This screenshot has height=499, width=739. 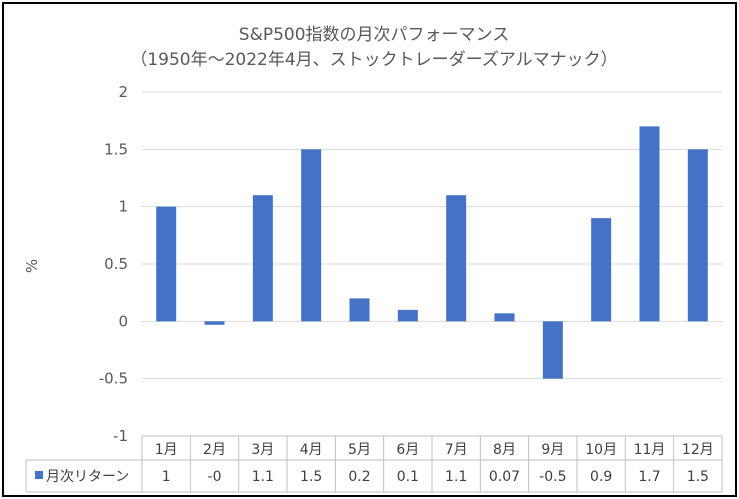 What do you see at coordinates (113, 379) in the screenshot?
I see `y-tick-label: -0.5` at bounding box center [113, 379].